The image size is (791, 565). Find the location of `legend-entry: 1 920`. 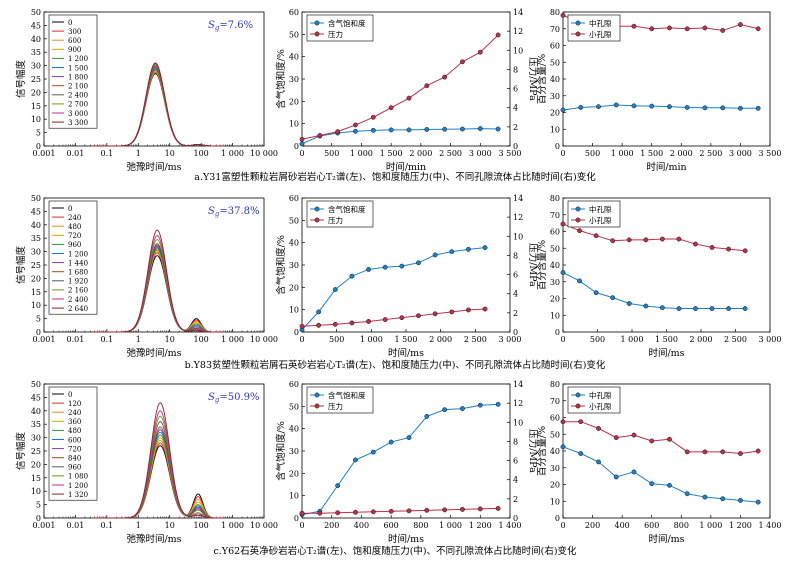

legend-entry: 1 920 is located at coordinates (78, 282).